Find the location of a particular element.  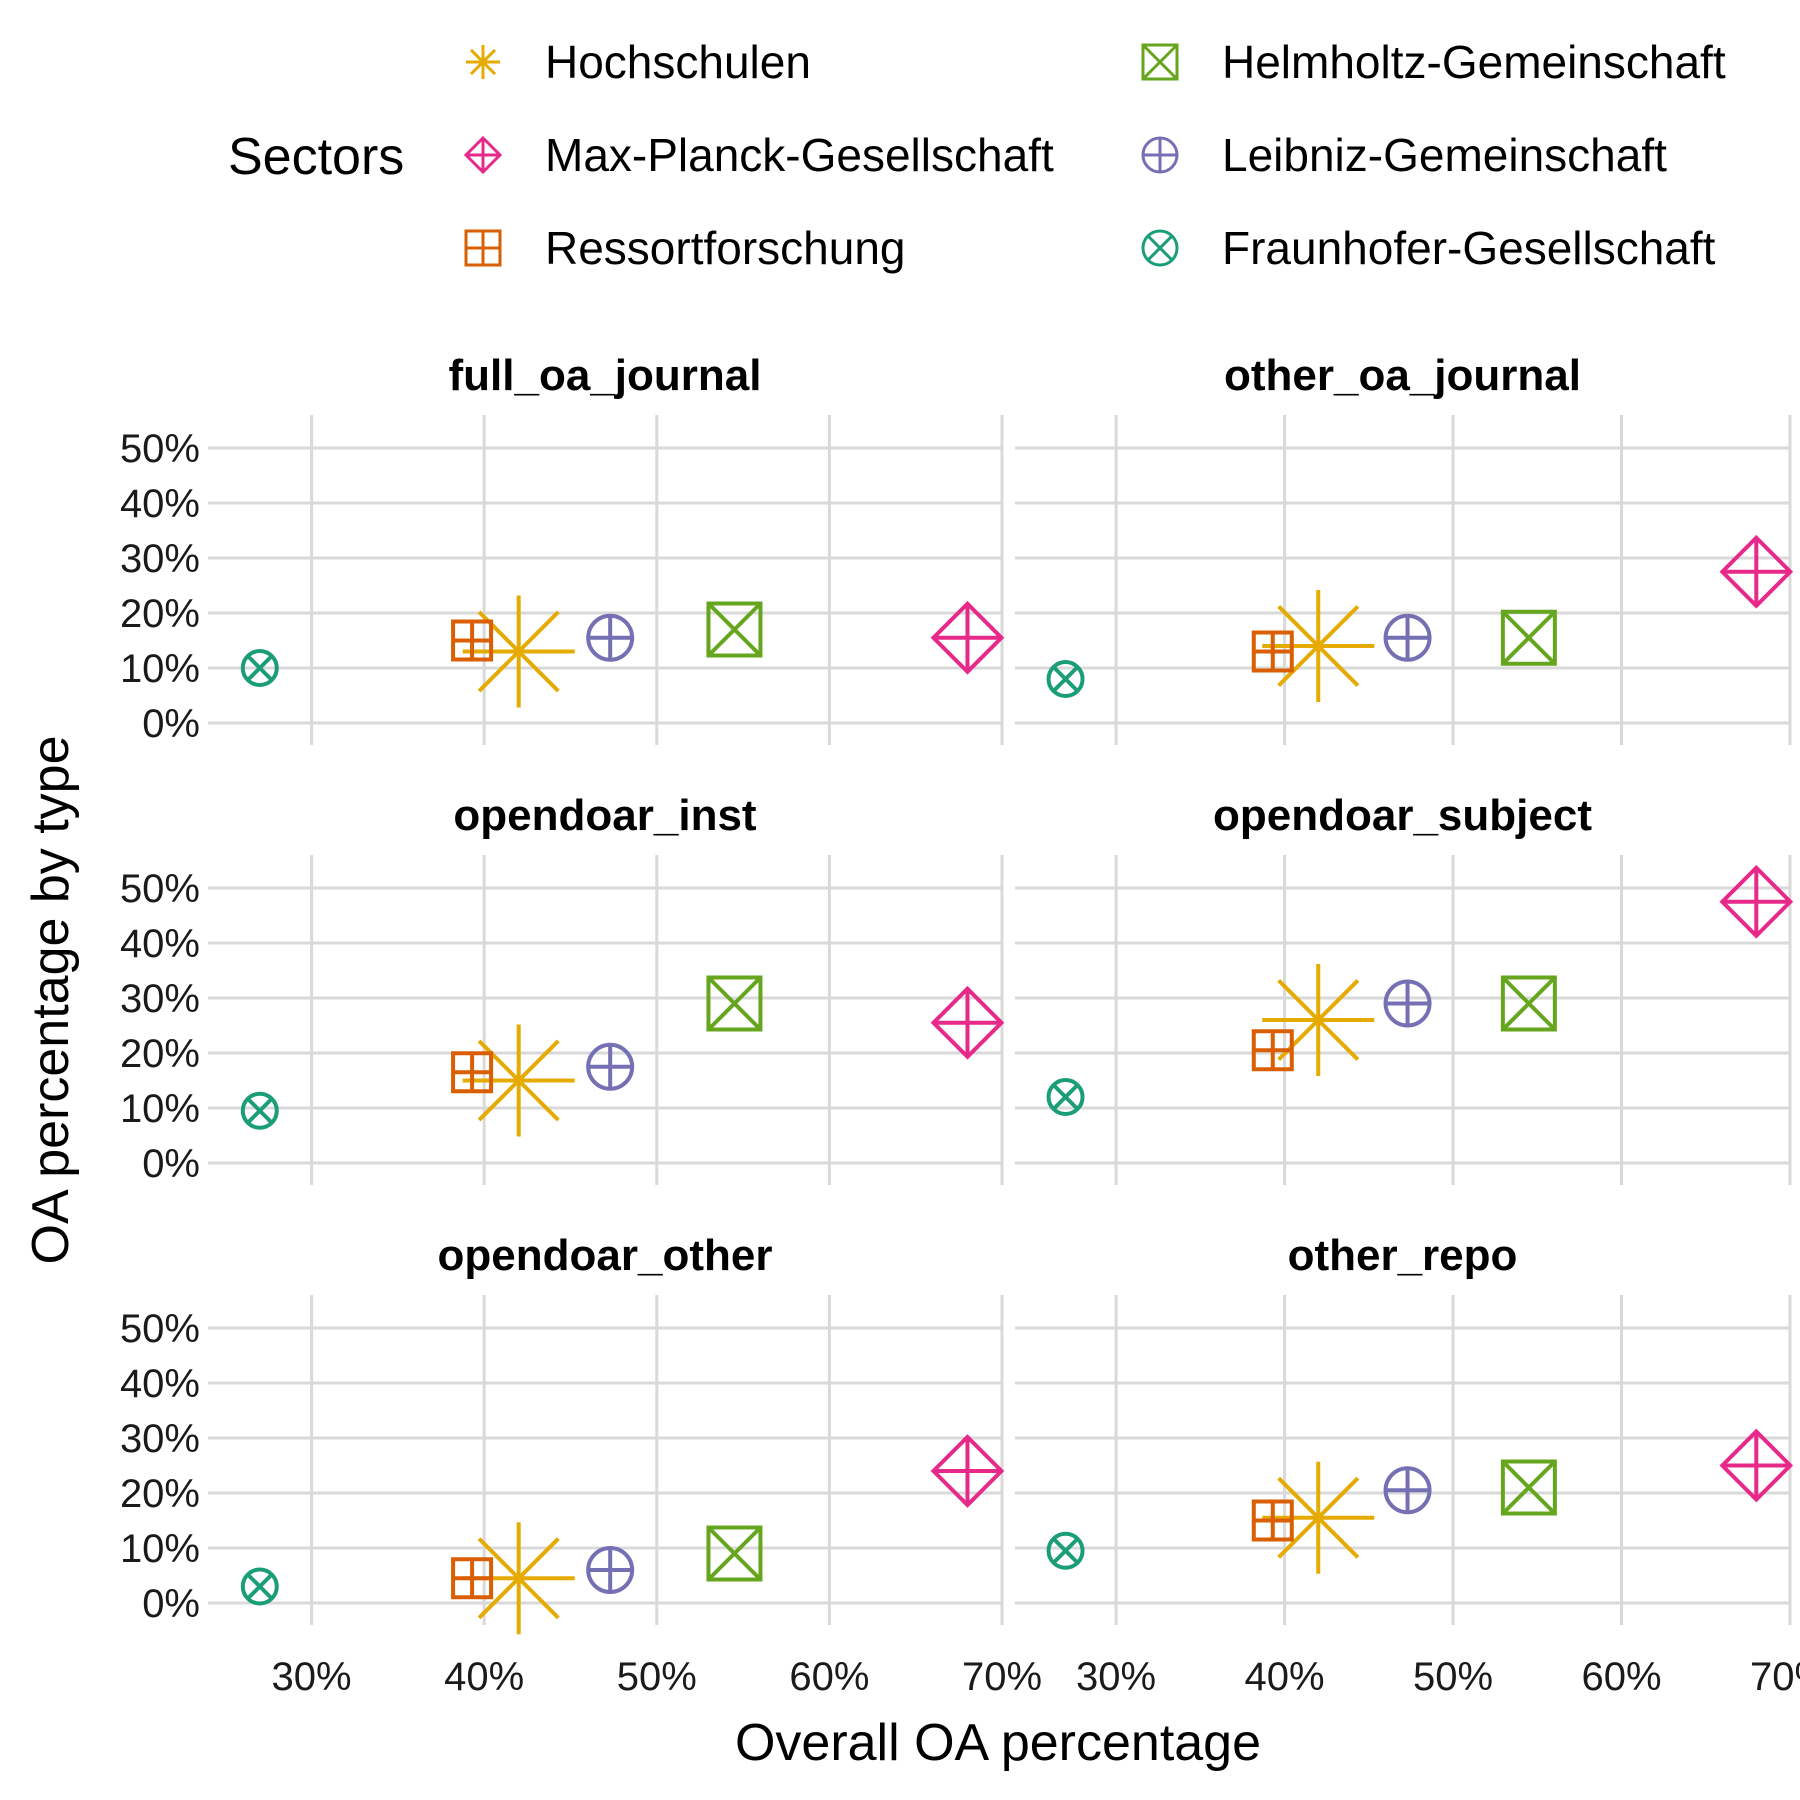

legend-key-fraunhofer-gesellschaft is located at coordinates (1160, 248).